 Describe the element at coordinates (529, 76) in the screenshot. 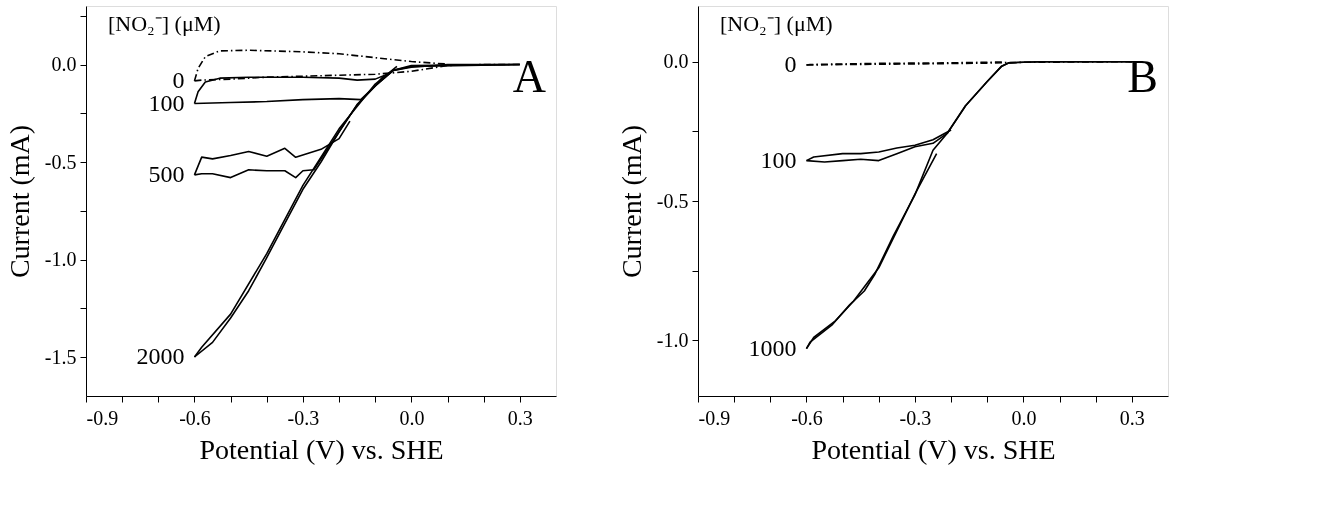

I see `annotation: A` at that location.